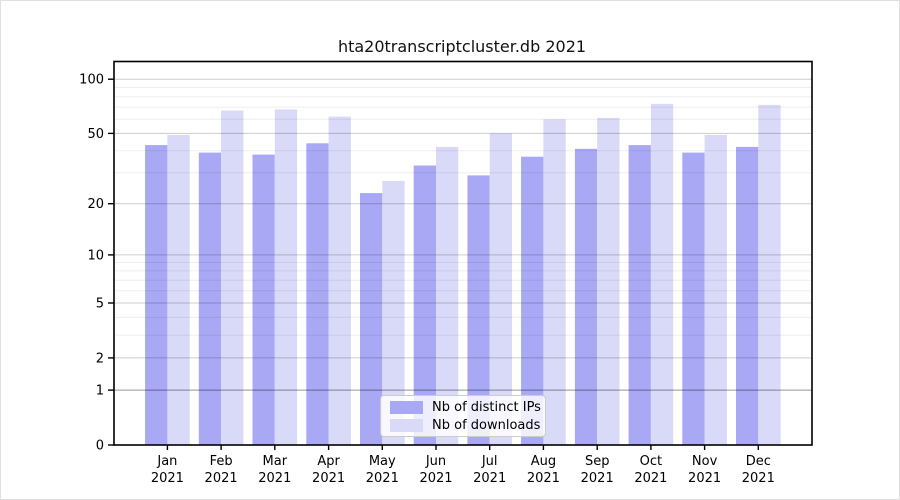 The width and height of the screenshot is (900, 500). I want to click on bar-downloads-jun-2021, so click(447, 295).